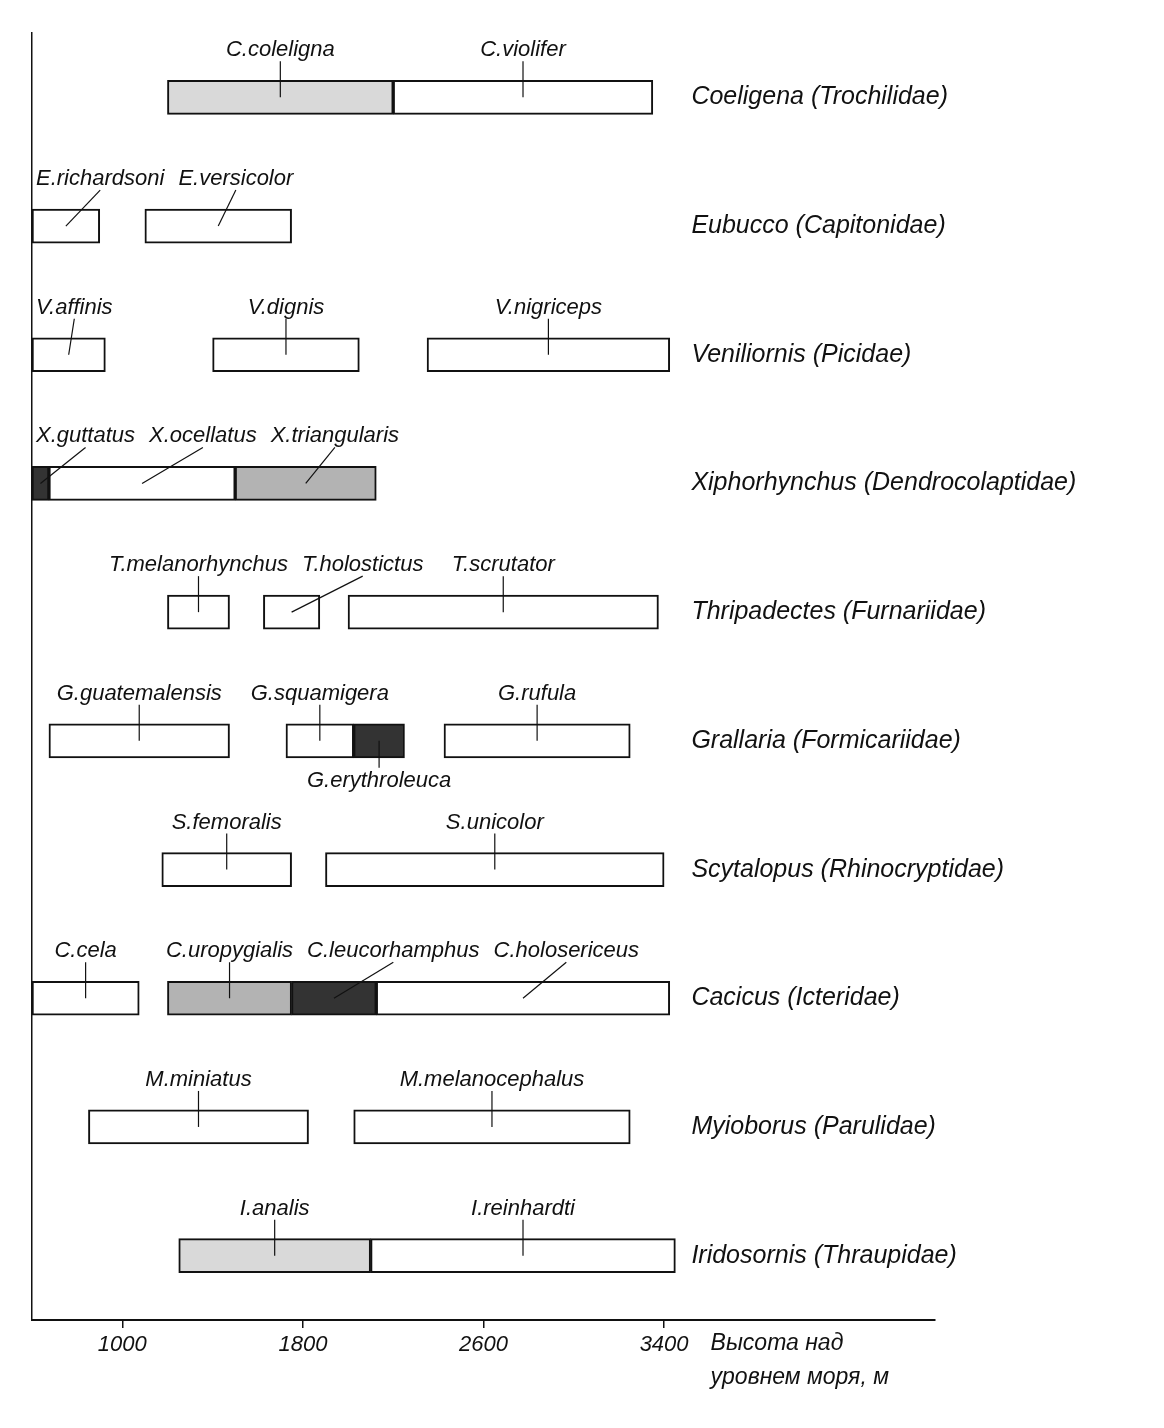  Describe the element at coordinates (334, 435) in the screenshot. I see `series-label: X.triangularis` at that location.